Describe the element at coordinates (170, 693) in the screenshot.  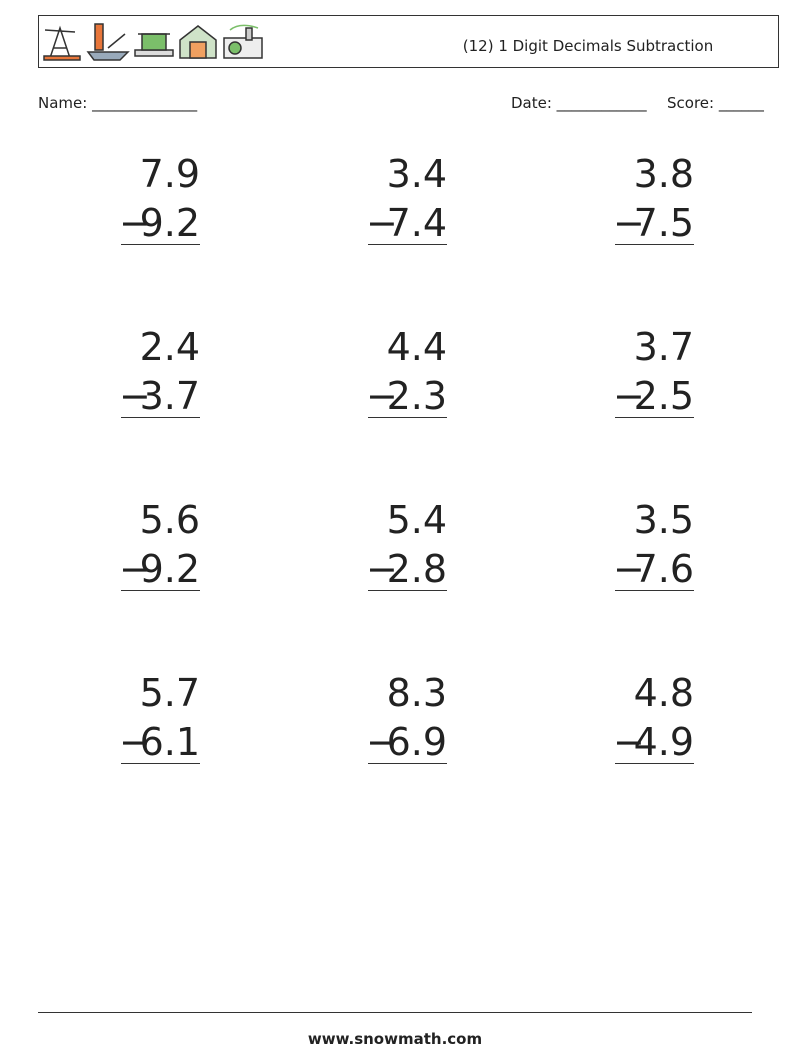
I see `top-number: 5.7` at that location.